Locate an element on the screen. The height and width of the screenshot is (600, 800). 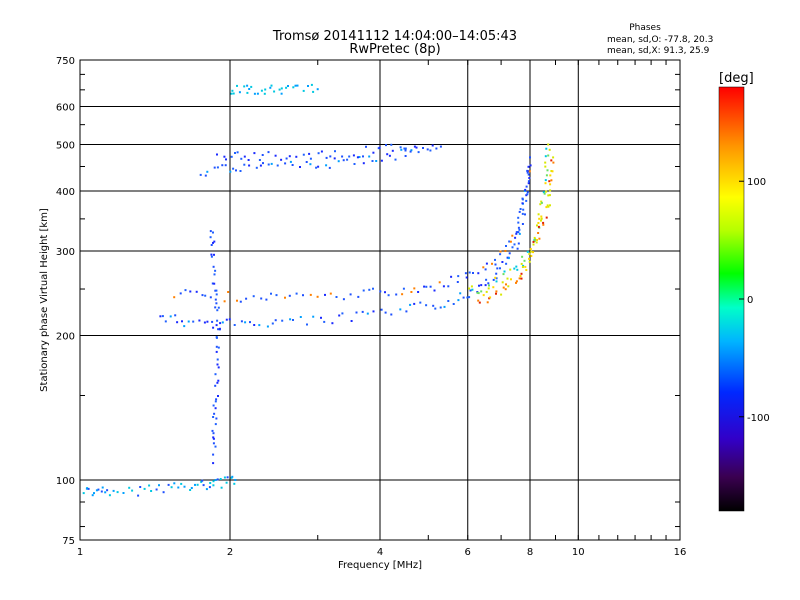
y-axis-label: Stationary phase Virtual Height [km] is located at coordinates (44, 300).